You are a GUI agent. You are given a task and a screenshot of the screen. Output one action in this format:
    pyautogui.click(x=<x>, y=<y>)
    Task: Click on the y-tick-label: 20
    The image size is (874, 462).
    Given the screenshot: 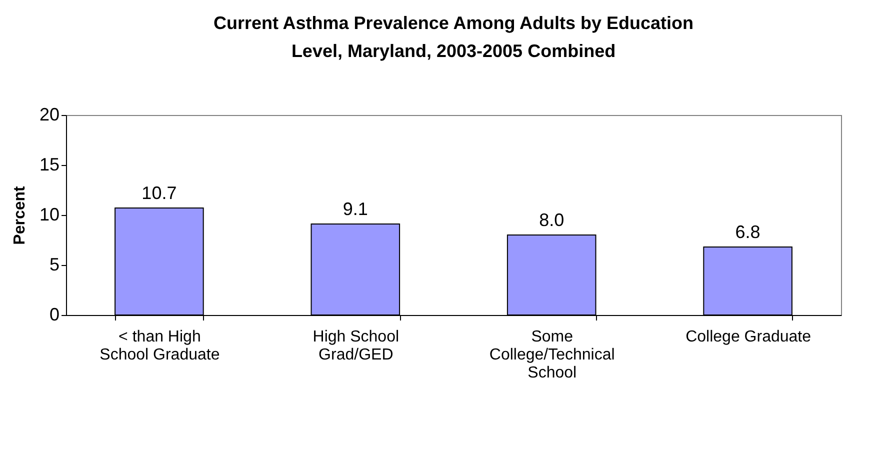 What is the action you would take?
    pyautogui.click(x=49, y=114)
    